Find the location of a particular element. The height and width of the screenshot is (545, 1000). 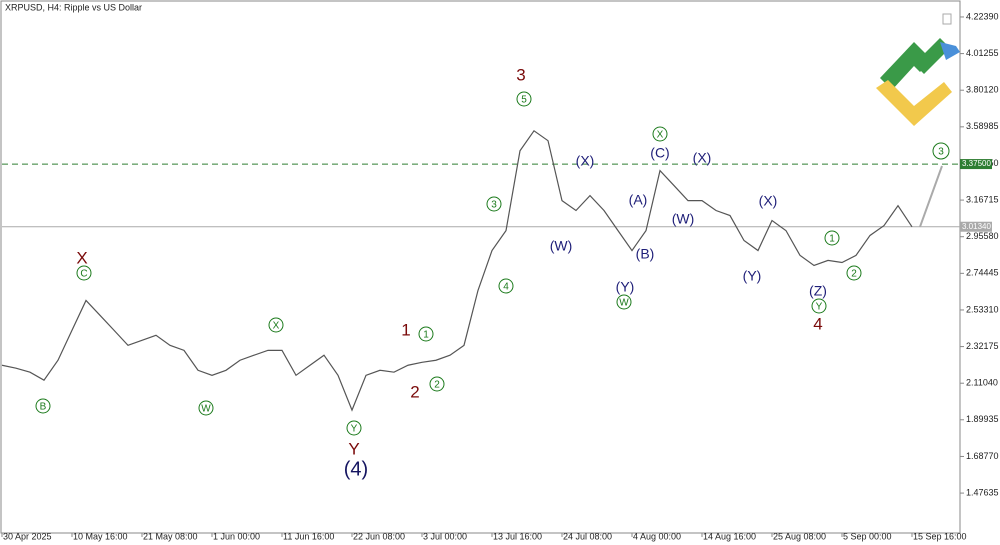

wave-label: 5 is located at coordinates (524, 100).